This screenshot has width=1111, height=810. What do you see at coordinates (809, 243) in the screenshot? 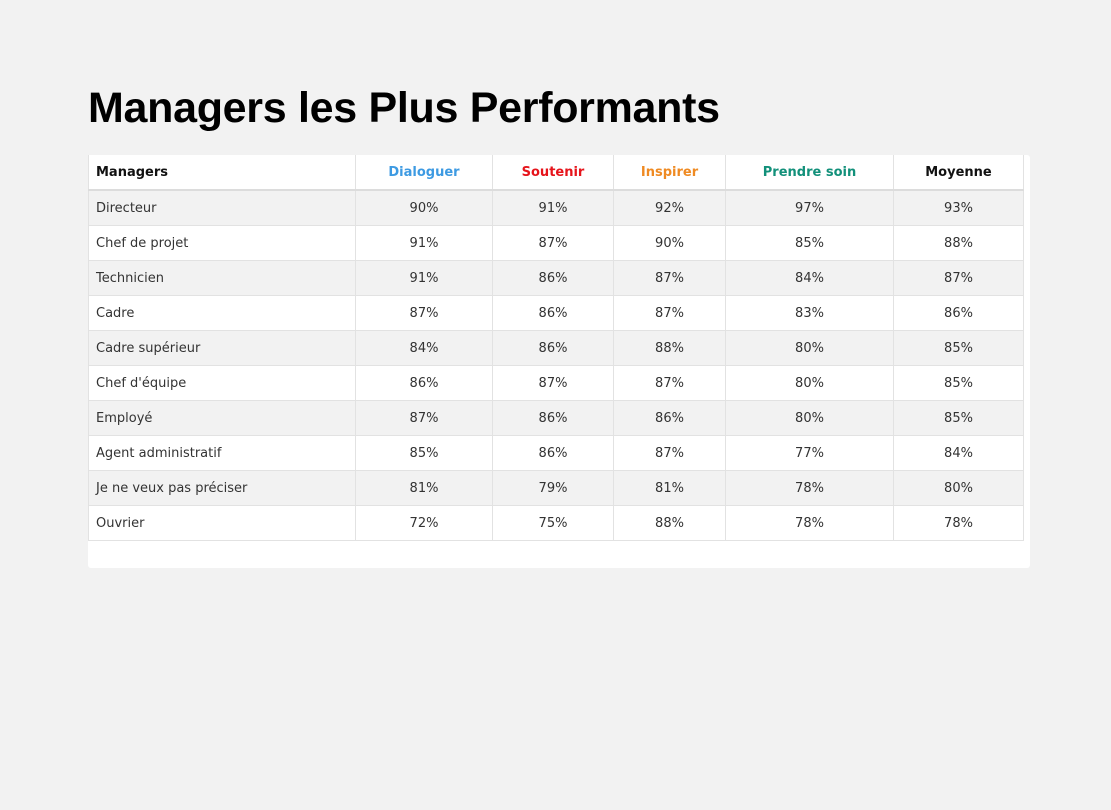
I see `cell-prendre-soin: 85%` at bounding box center [809, 243].